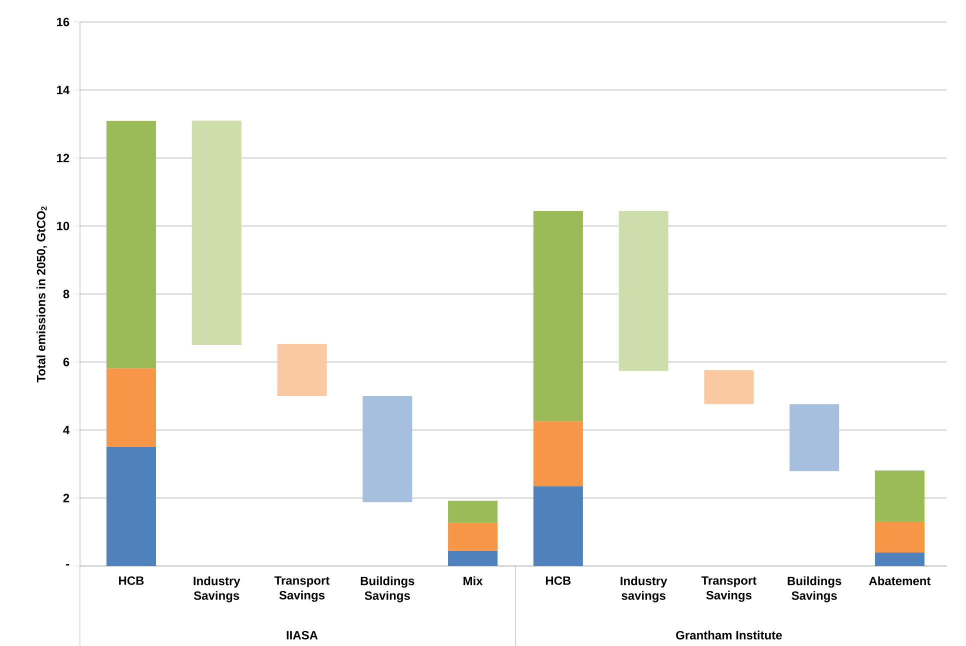 Image resolution: width=966 pixels, height=646 pixels. What do you see at coordinates (66, 430) in the screenshot?
I see `y-tick-label: 4` at bounding box center [66, 430].